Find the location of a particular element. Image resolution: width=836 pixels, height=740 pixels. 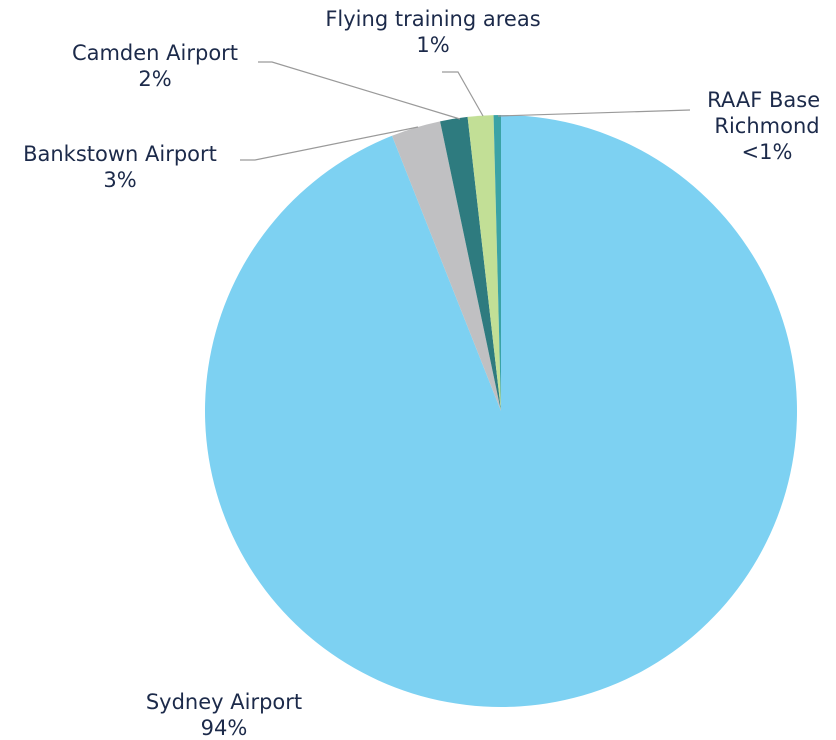

slice-bankstown-airport is located at coordinates (446, 266).